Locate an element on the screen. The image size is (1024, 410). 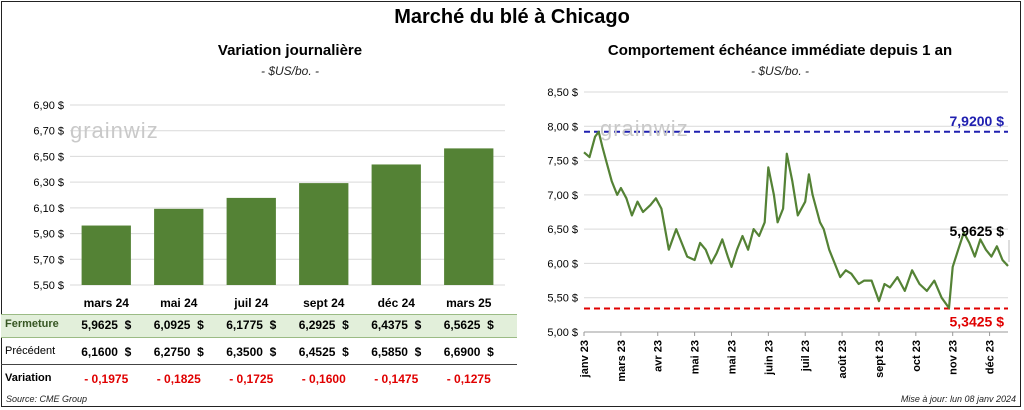
line-ytick-label: 7,00 $ is located at coordinates (562, 196).